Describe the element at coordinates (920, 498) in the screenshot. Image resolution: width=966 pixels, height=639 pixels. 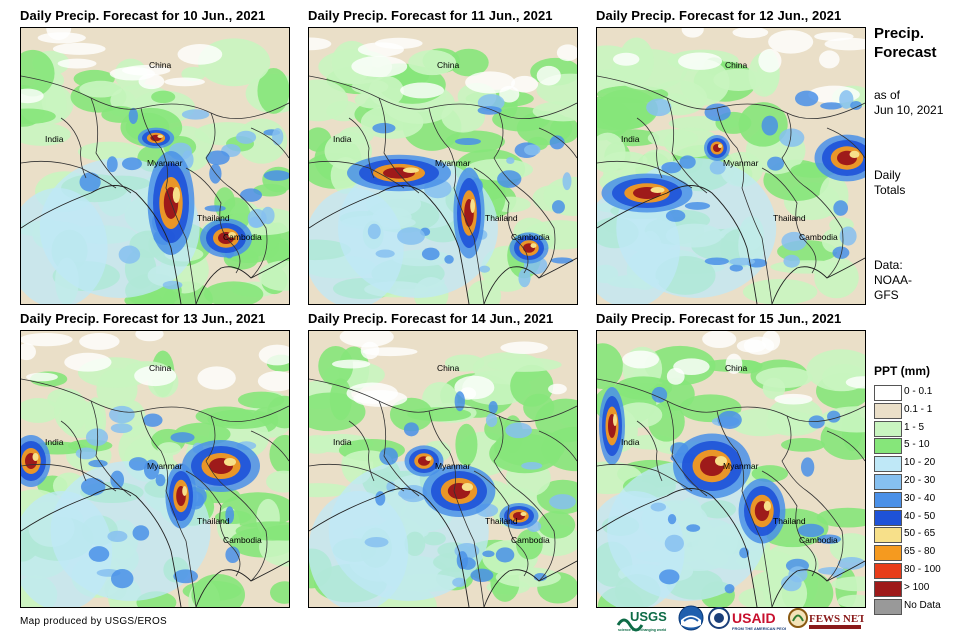
I see `legend-label: 30 - 40` at that location.